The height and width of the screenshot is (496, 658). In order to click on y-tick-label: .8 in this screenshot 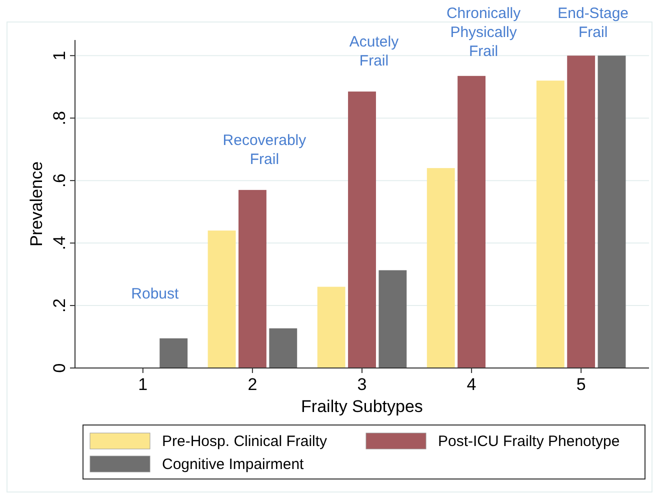, I will do `click(59, 118)`.